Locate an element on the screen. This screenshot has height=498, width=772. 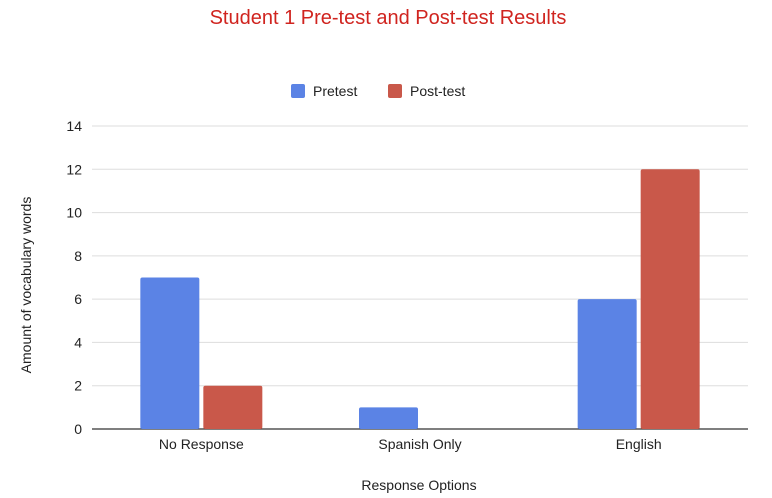
x-tick-label: No Response is located at coordinates (201, 444).